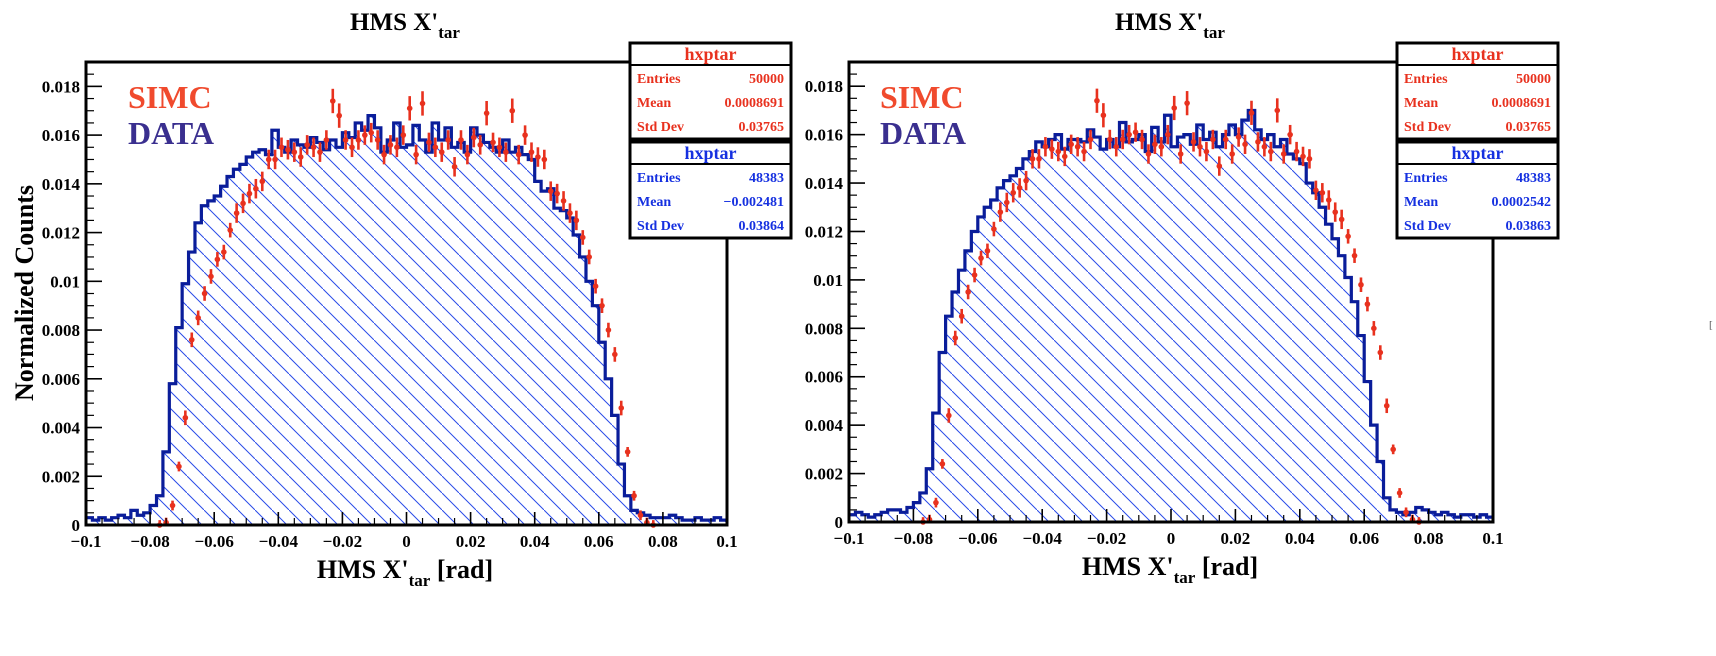 The image size is (1716, 656). What do you see at coordinates (710, 54) in the screenshot?
I see `stats-box-title: hxptar` at bounding box center [710, 54].